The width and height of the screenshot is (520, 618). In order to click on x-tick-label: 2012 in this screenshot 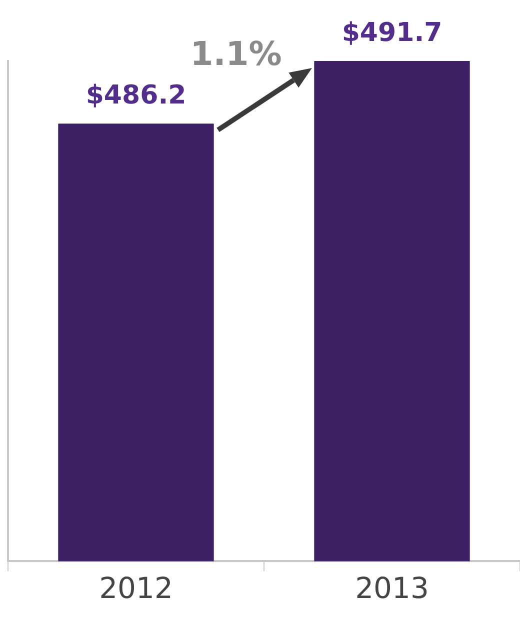, I will do `click(136, 588)`.